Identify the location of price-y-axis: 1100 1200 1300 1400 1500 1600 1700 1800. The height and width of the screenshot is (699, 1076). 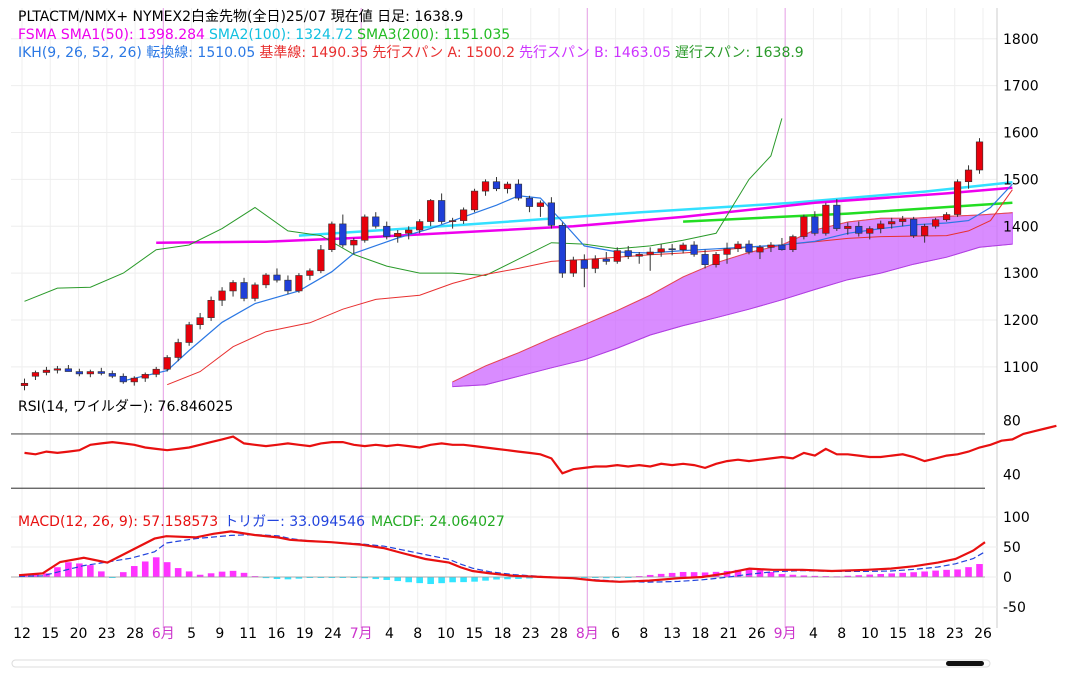
(1021, 204).